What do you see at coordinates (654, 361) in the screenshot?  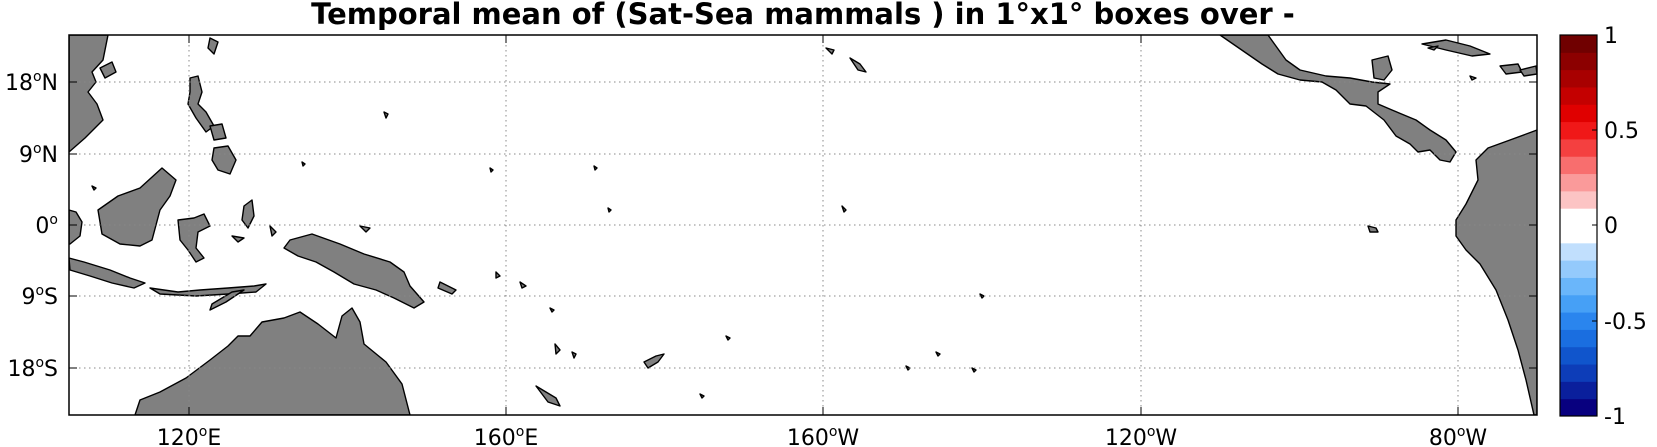 I see `land-fiji` at bounding box center [654, 361].